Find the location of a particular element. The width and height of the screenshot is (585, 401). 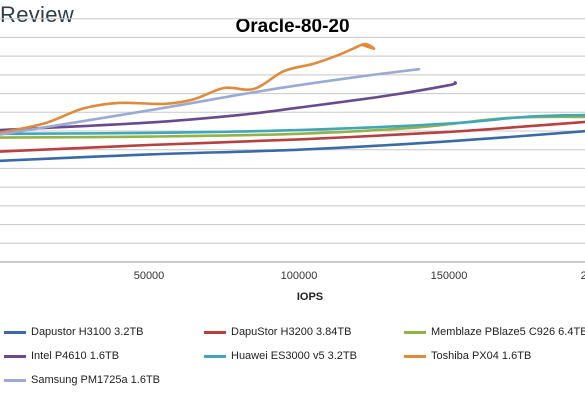

legend-label: Intel P4610 1.6TB is located at coordinates (75, 356).